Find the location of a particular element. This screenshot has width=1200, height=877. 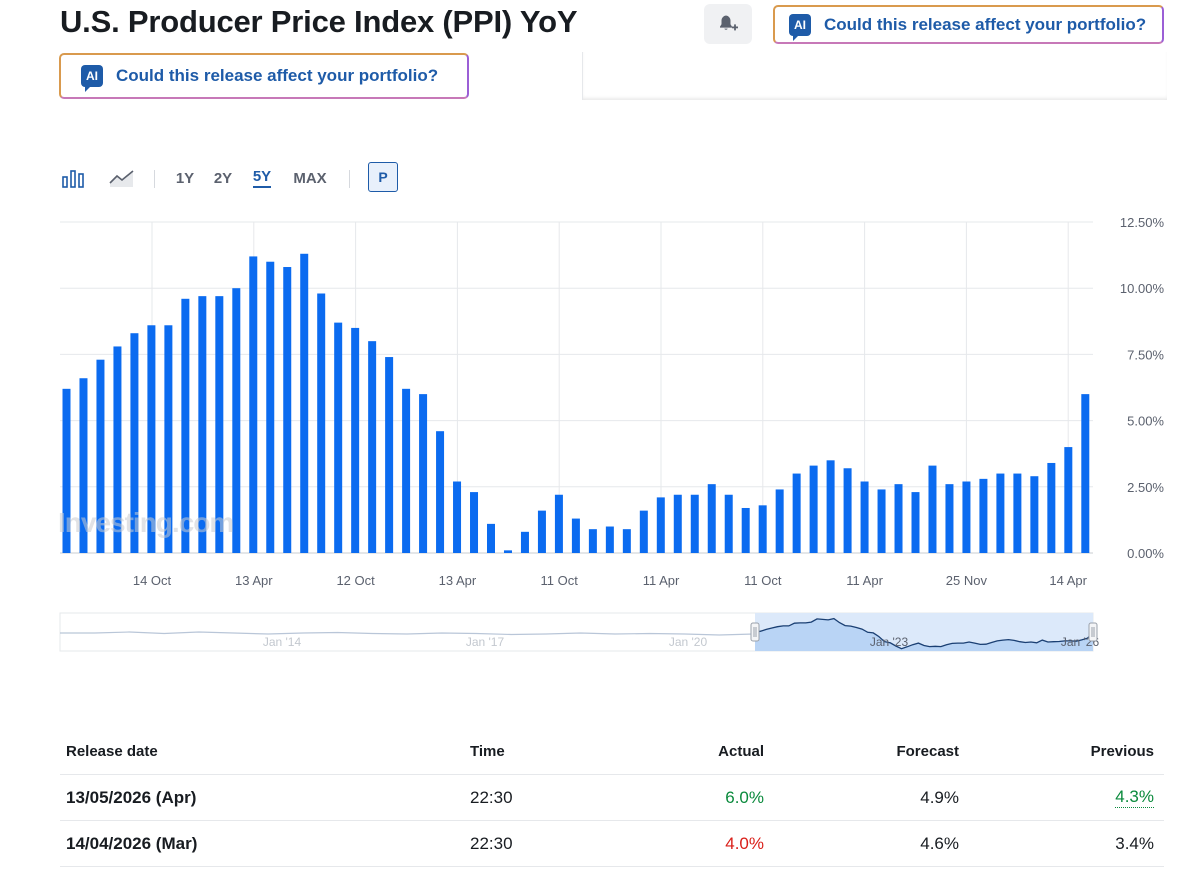

navigator-label: Jan '17 is located at coordinates (485, 642).